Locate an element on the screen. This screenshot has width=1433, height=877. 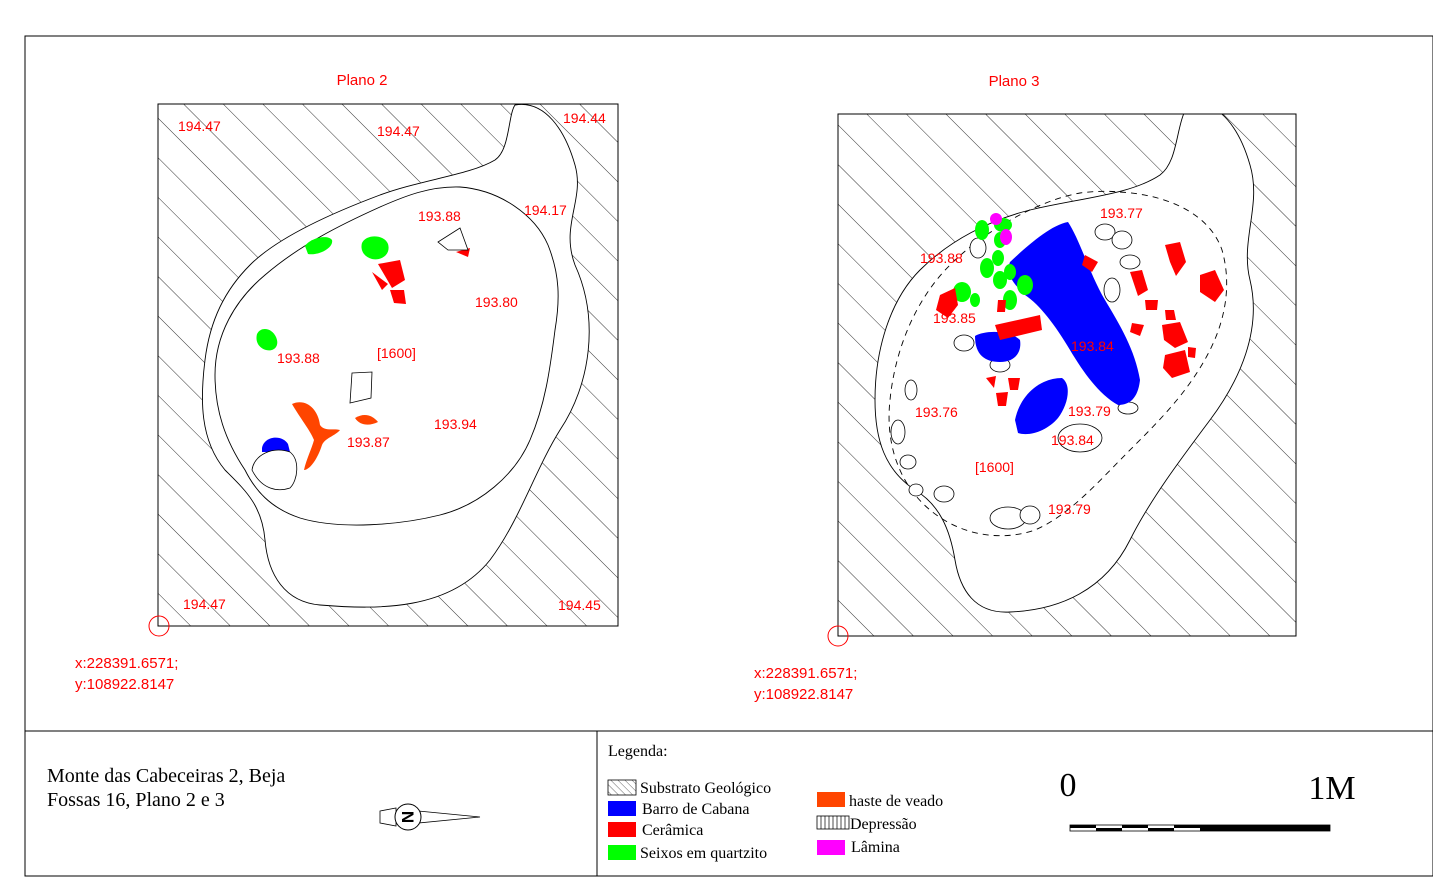
legend-label: Seixos em quartzito is located at coordinates (703, 853).